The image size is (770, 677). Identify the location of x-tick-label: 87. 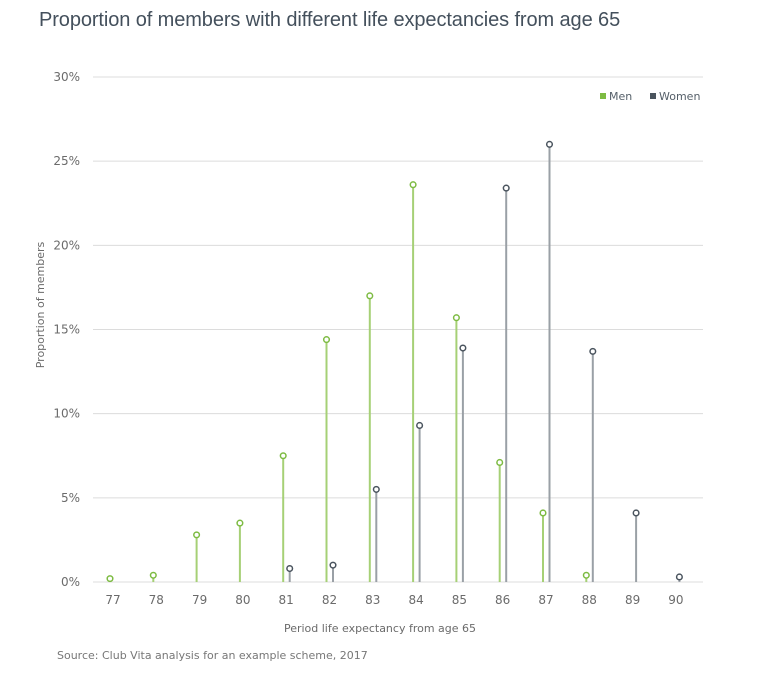
(545, 600).